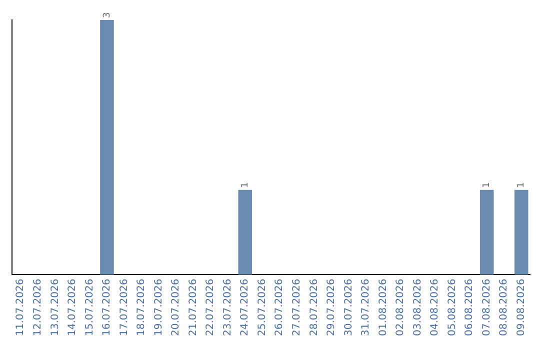  Describe the element at coordinates (107, 307) in the screenshot. I see `x-tick-label: 16.07.2026` at that location.